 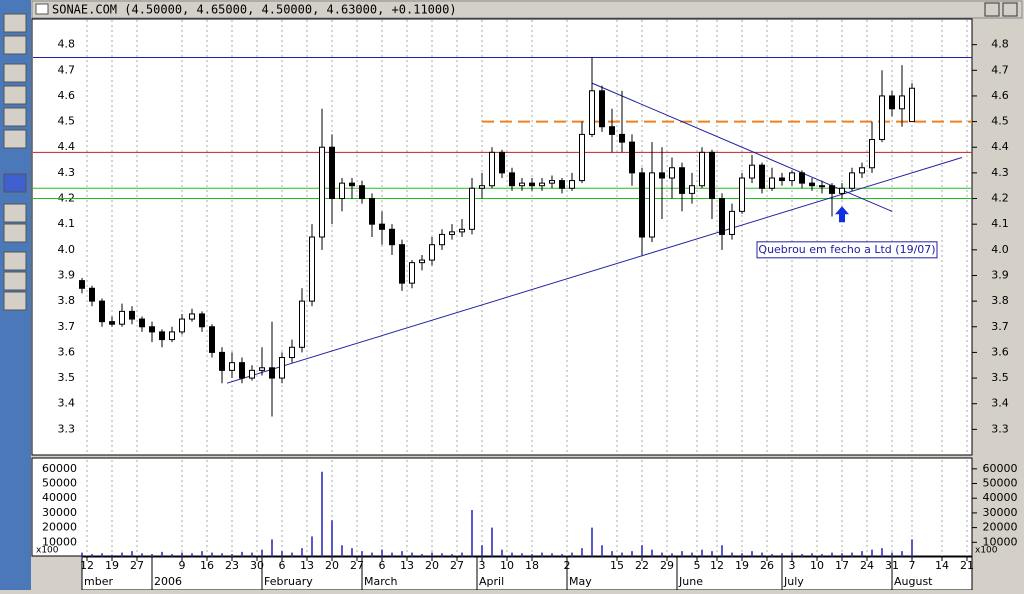 What do you see at coordinates (67, 223) in the screenshot?
I see `y-tick-label: 4.1` at bounding box center [67, 223].